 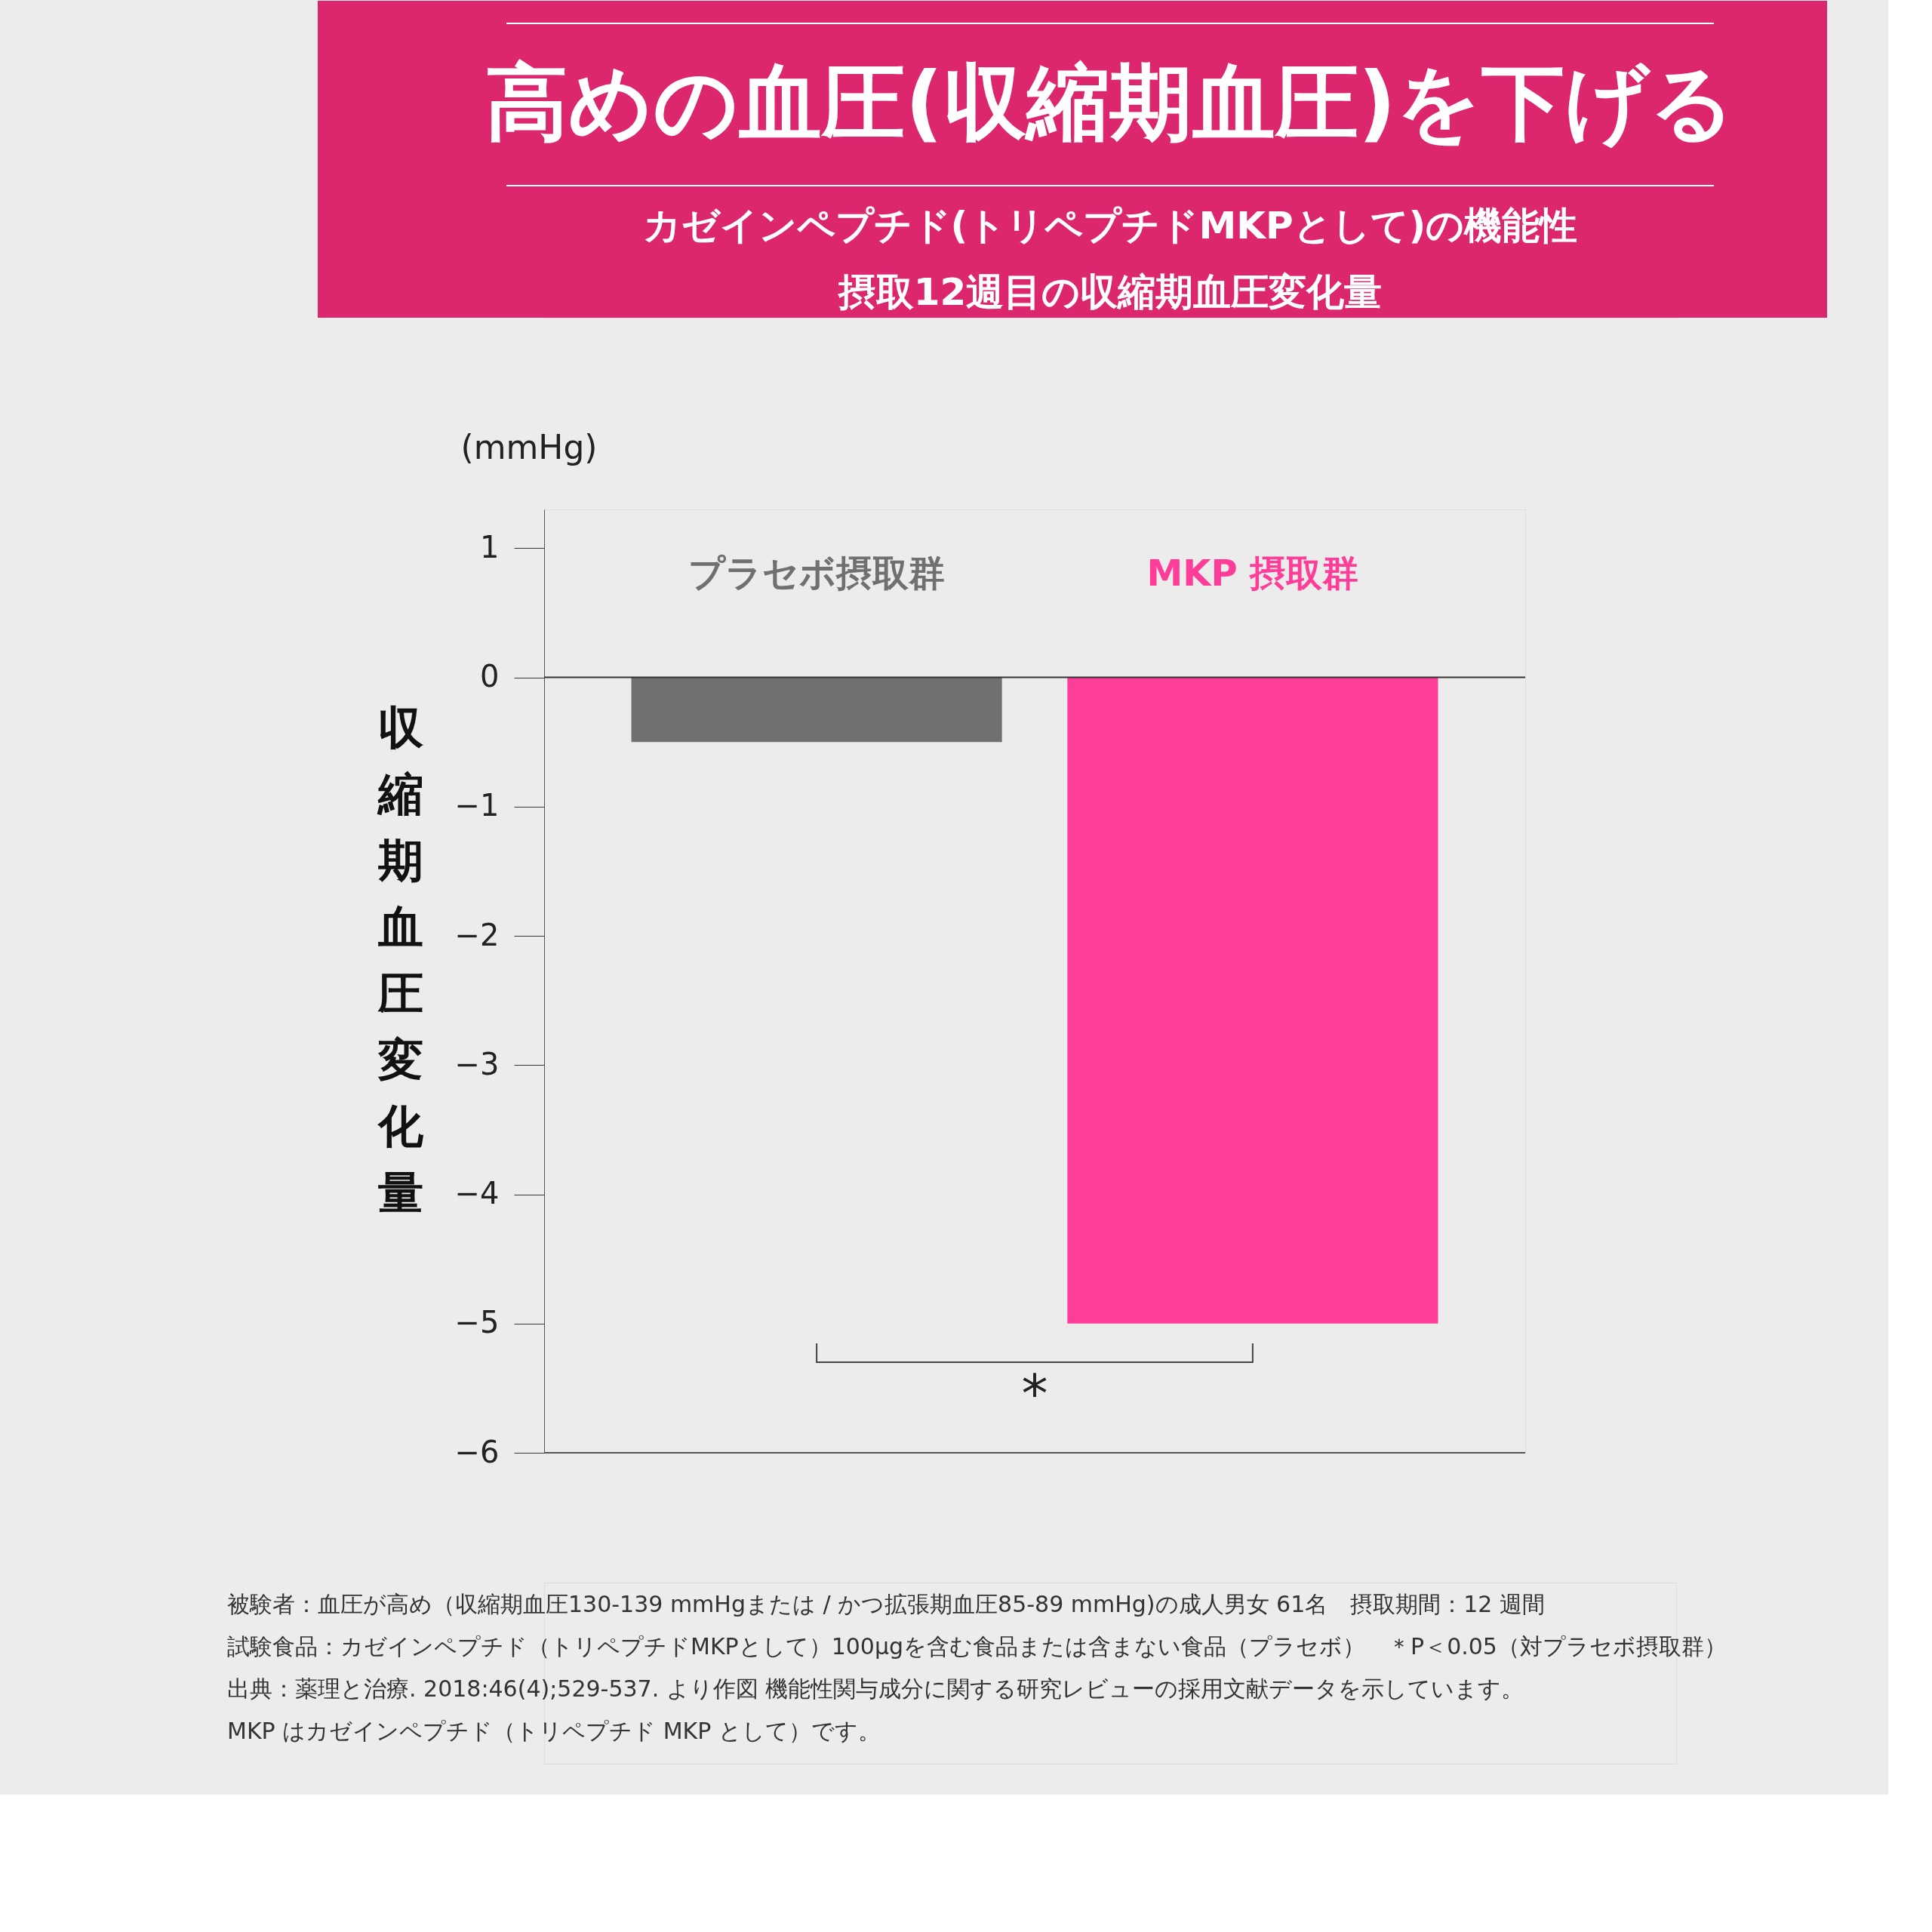 What do you see at coordinates (977, 1646) in the screenshot?
I see `text: 試験食品：カゼインペプチド（トリペプチドMKPとして）100μgを含む食品または含まない食品（プラセボ） ＊P＜0.05（対プラセボ摂取群）` at bounding box center [977, 1646].